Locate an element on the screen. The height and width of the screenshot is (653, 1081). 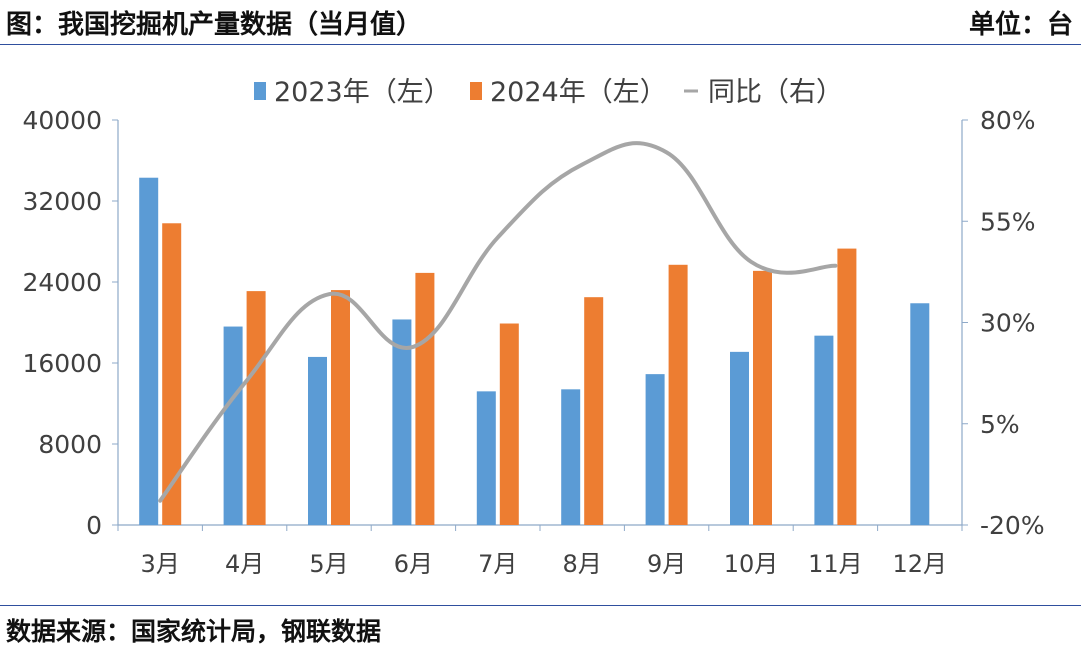
x-tick-label: 8月 is located at coordinates (582, 564).